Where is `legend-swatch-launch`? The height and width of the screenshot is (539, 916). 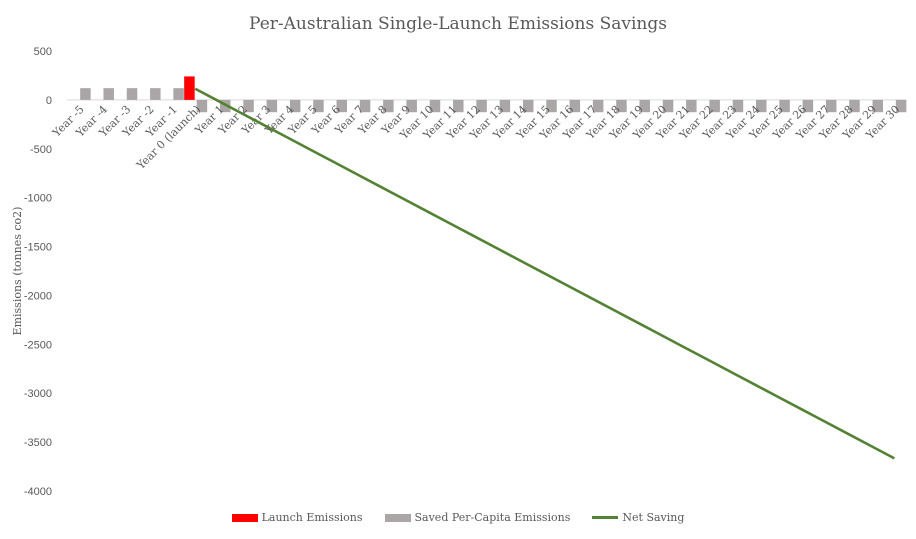 legend-swatch-launch is located at coordinates (244, 517).